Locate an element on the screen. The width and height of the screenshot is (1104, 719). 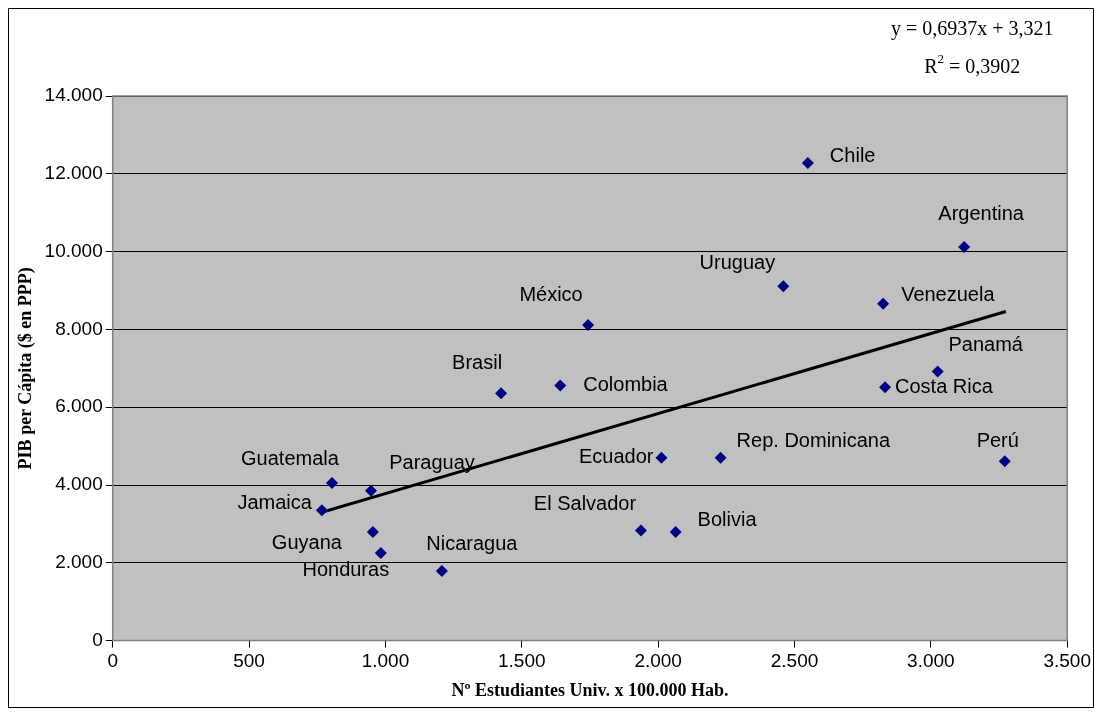
y-tick-label: 14.000 is located at coordinates (73, 95).